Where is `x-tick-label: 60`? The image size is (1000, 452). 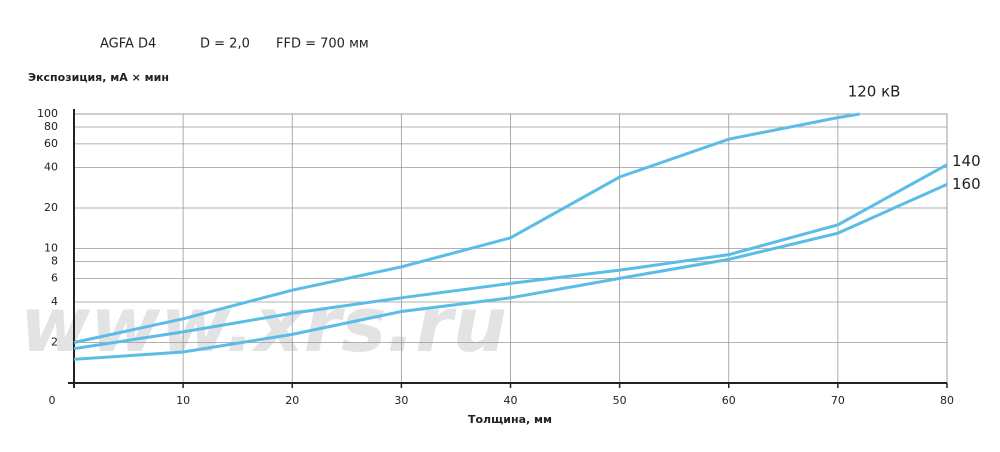
x-tick-label: 60 is located at coordinates (729, 400).